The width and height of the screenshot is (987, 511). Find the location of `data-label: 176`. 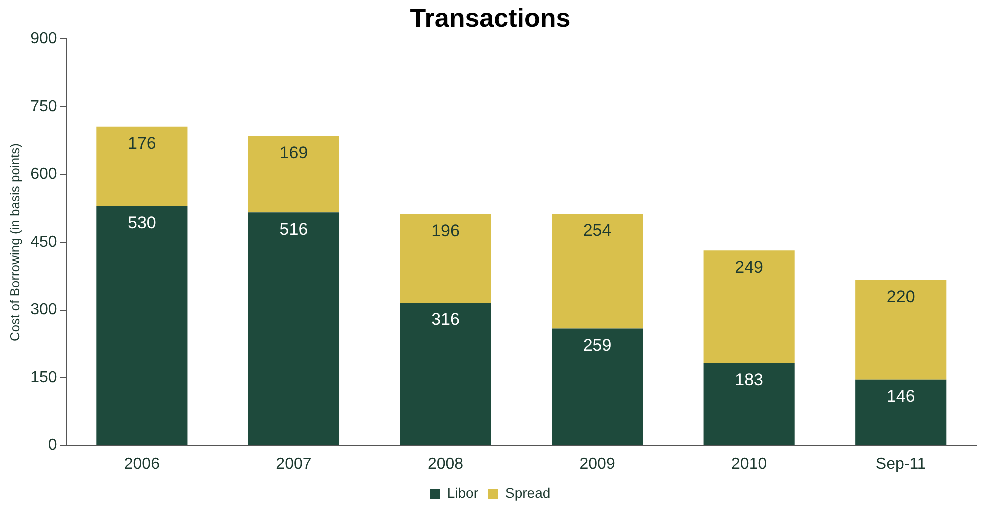

data-label: 176 is located at coordinates (142, 144).